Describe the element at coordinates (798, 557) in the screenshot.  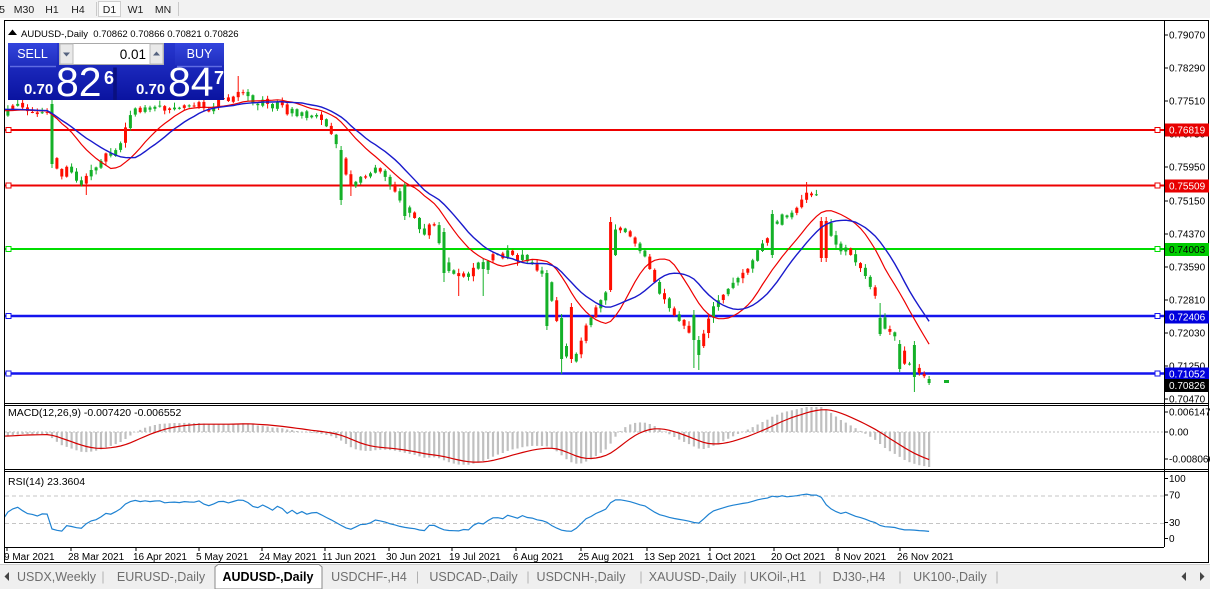
I see `svg-text: 20 Oct 2021` at that location.